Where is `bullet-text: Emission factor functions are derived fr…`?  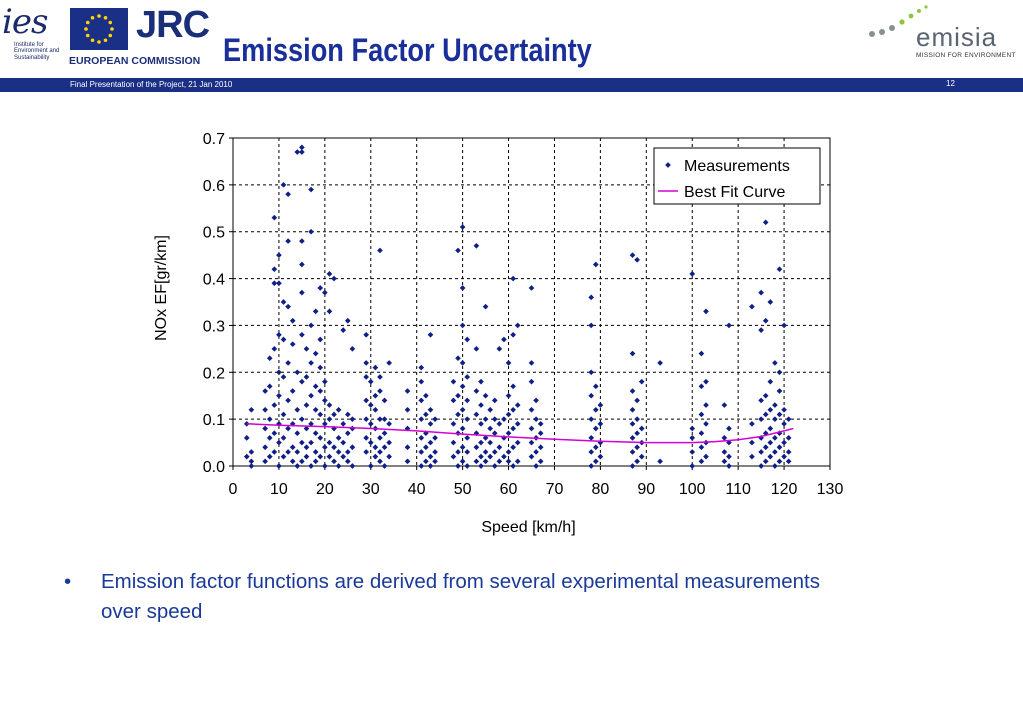
bullet-text: Emission factor functions are derived fr… is located at coordinates (460, 596).